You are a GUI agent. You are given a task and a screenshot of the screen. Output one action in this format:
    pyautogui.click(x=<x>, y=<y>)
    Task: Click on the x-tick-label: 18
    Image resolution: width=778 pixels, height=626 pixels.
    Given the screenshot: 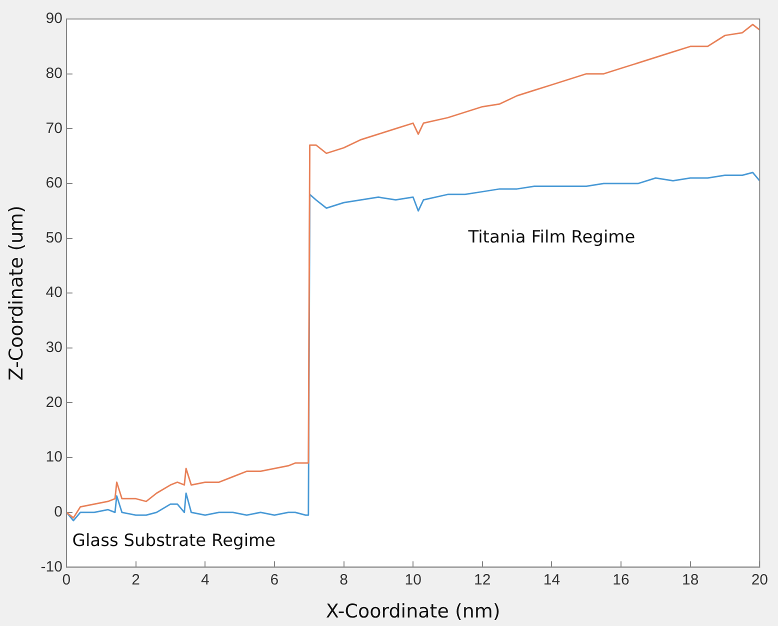 What is the action you would take?
    pyautogui.click(x=690, y=579)
    